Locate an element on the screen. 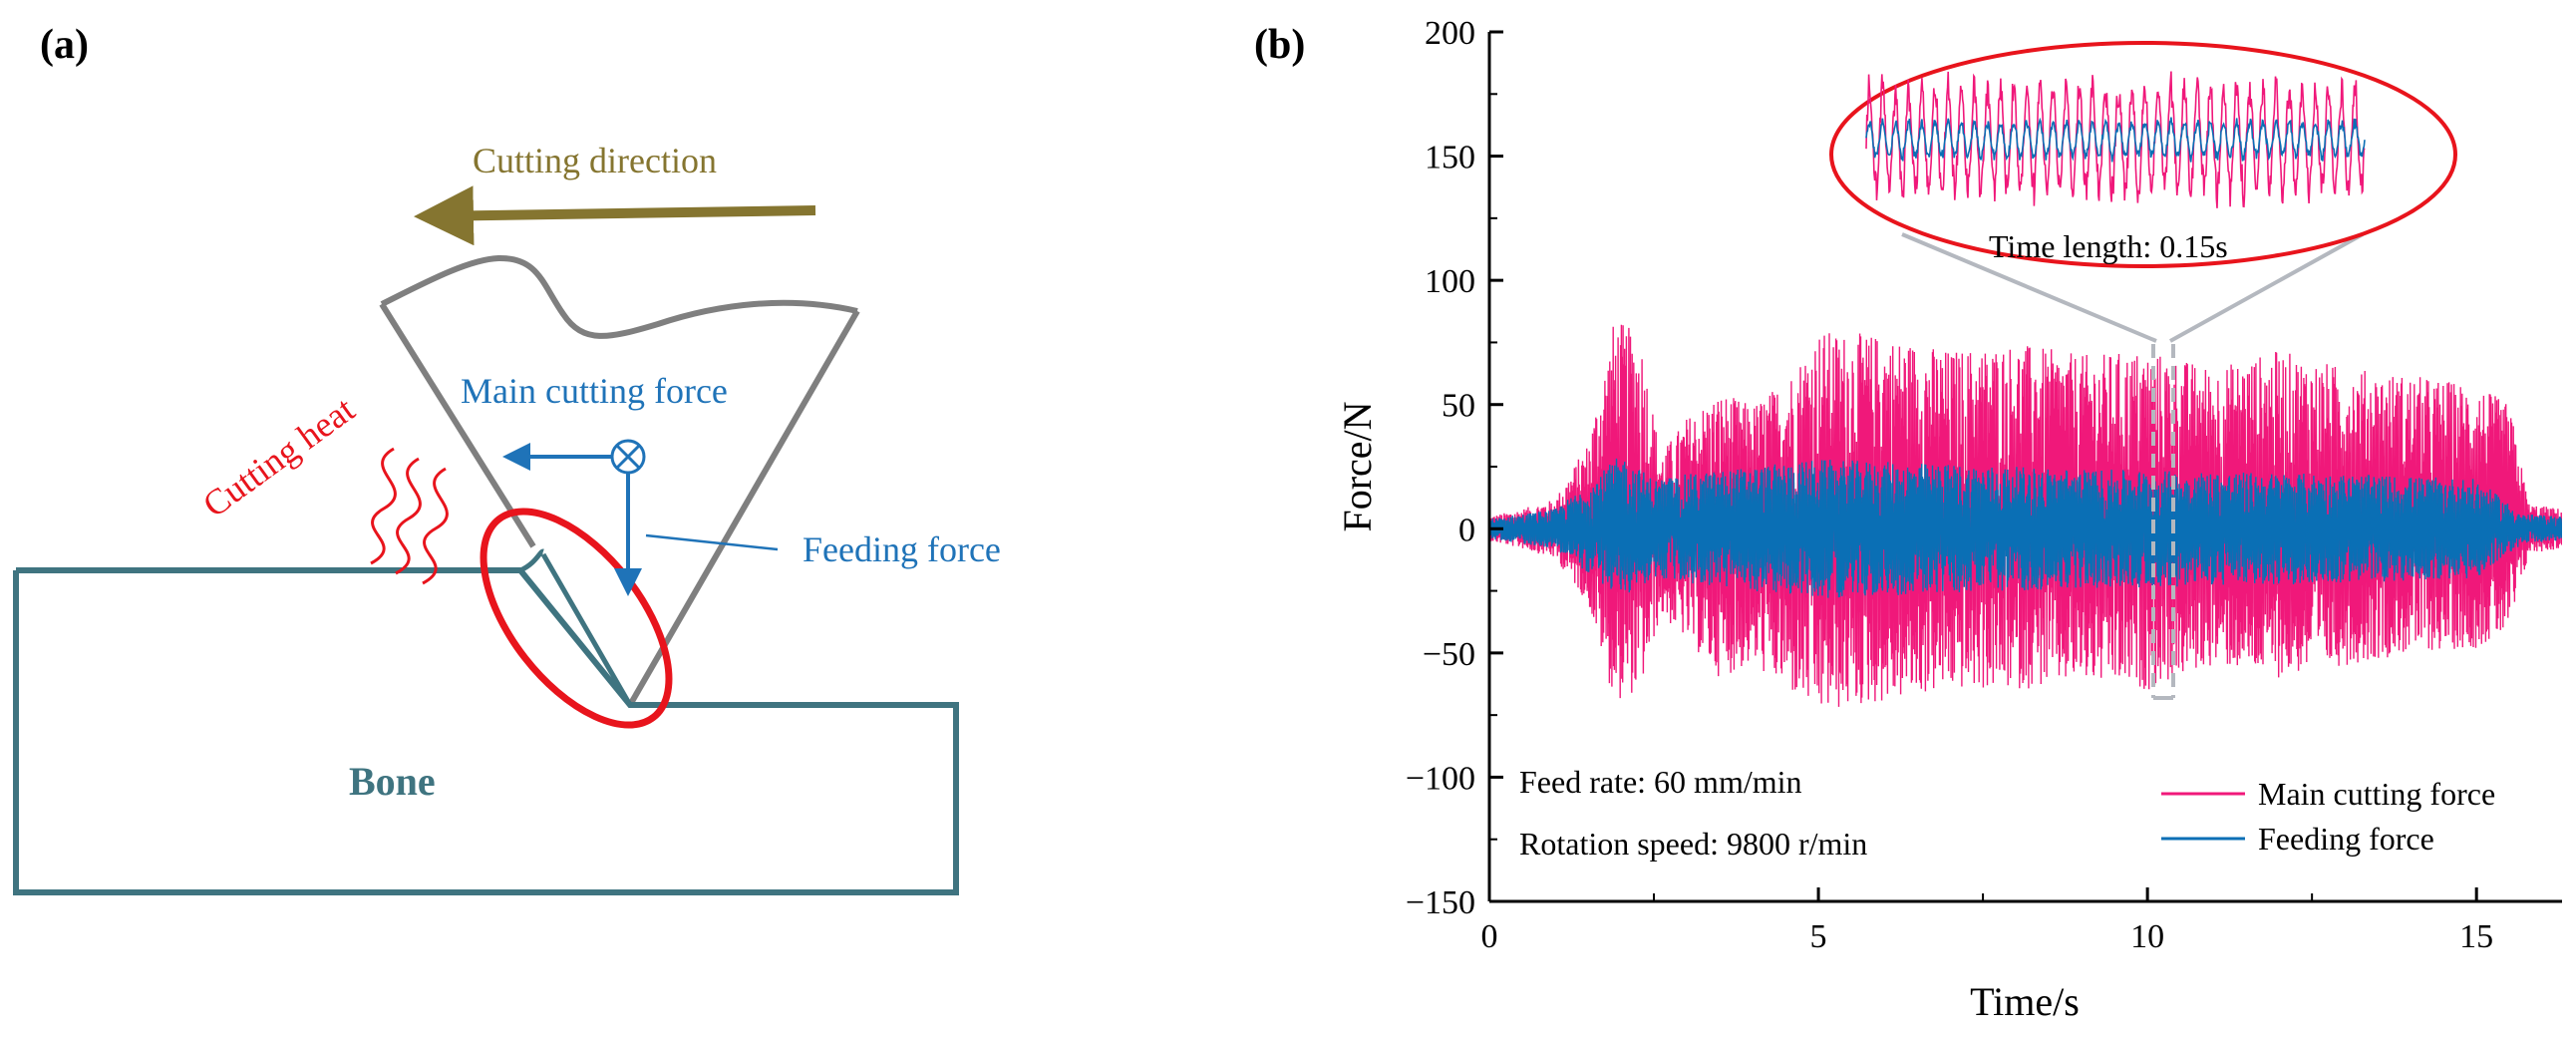  feeding-force-leader is located at coordinates (712, 542).